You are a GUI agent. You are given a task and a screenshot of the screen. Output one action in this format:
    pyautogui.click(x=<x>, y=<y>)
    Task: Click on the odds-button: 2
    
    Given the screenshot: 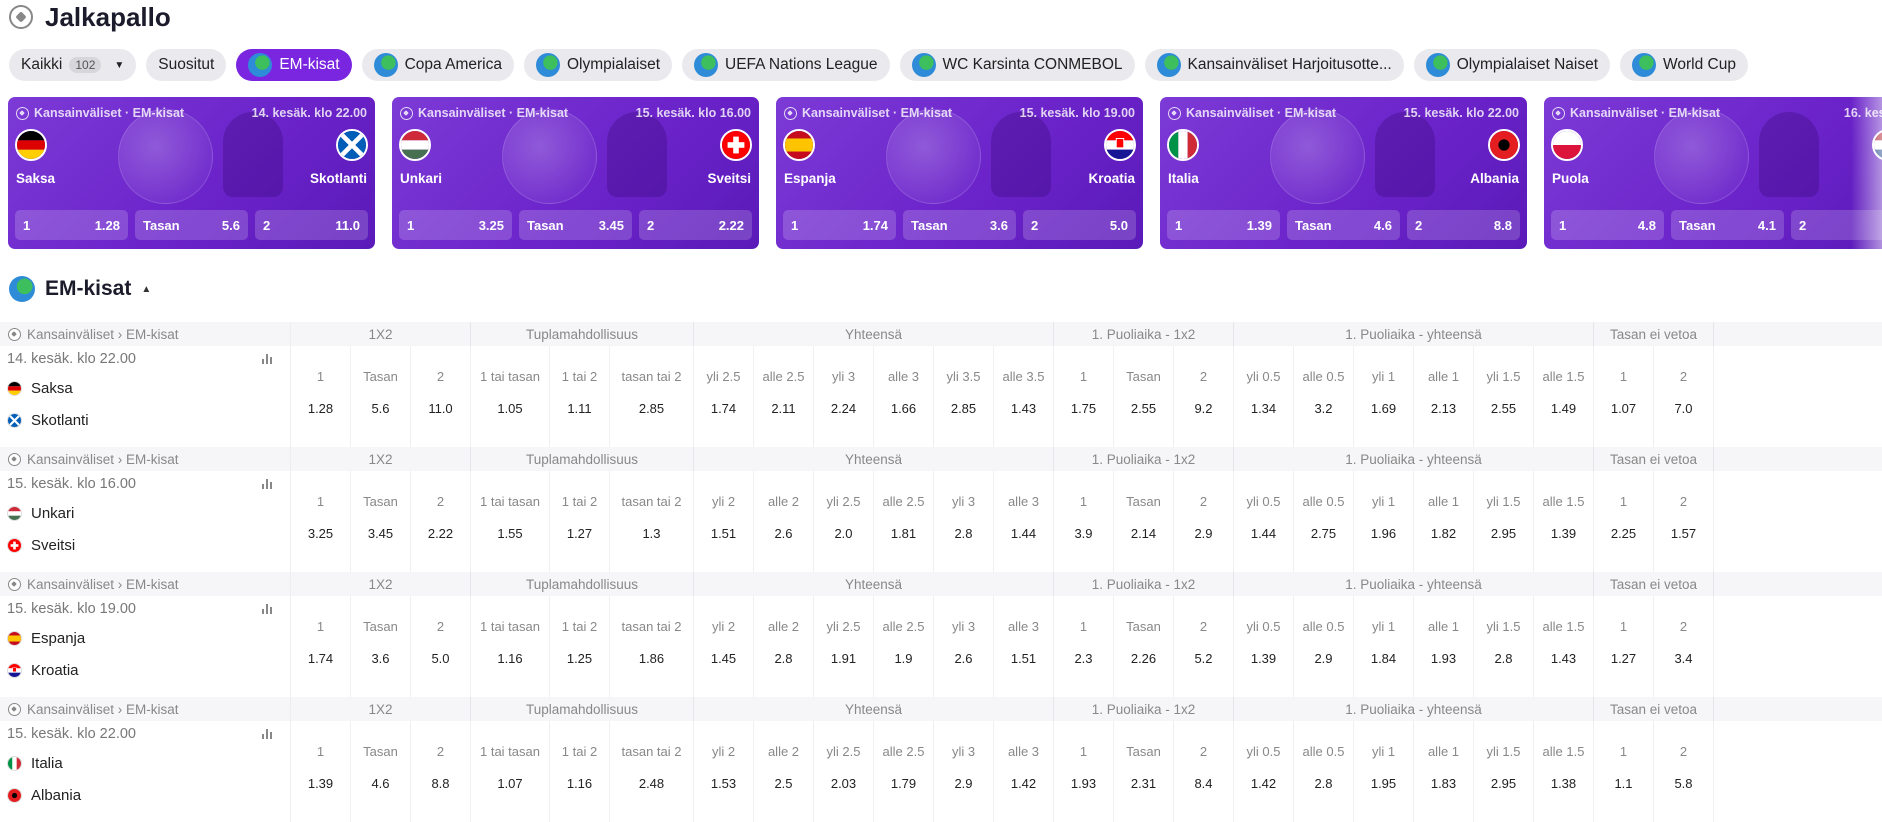 What is the action you would take?
    pyautogui.click(x=1836, y=225)
    